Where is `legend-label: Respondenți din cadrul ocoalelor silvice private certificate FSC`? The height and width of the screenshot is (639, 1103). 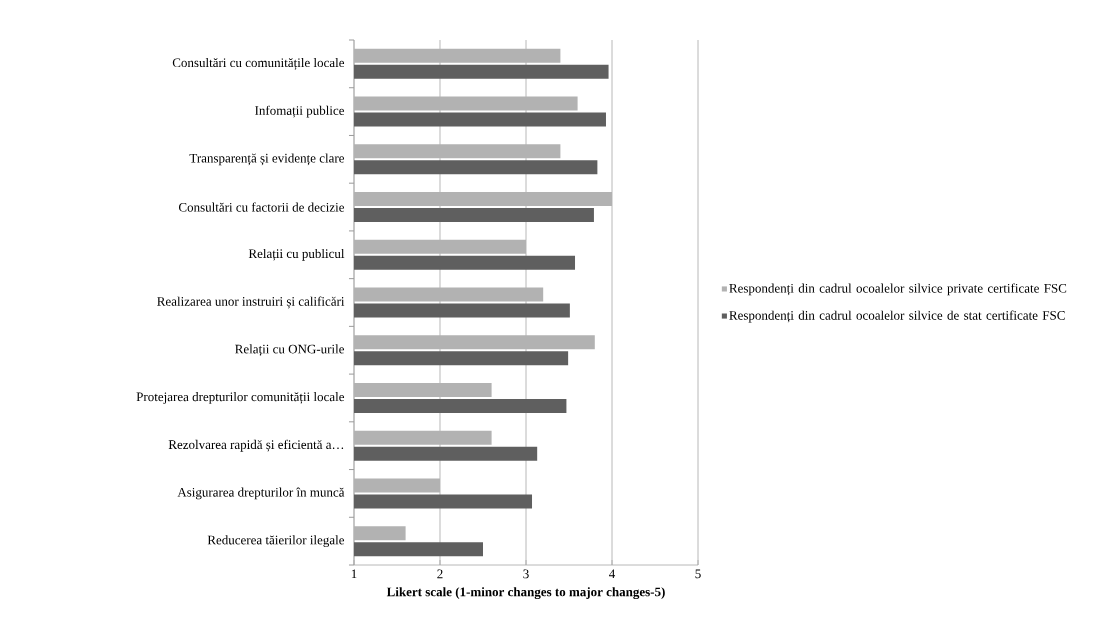 legend-label: Respondenți din cadrul ocoalelor silvice private certificate FSC is located at coordinates (898, 289).